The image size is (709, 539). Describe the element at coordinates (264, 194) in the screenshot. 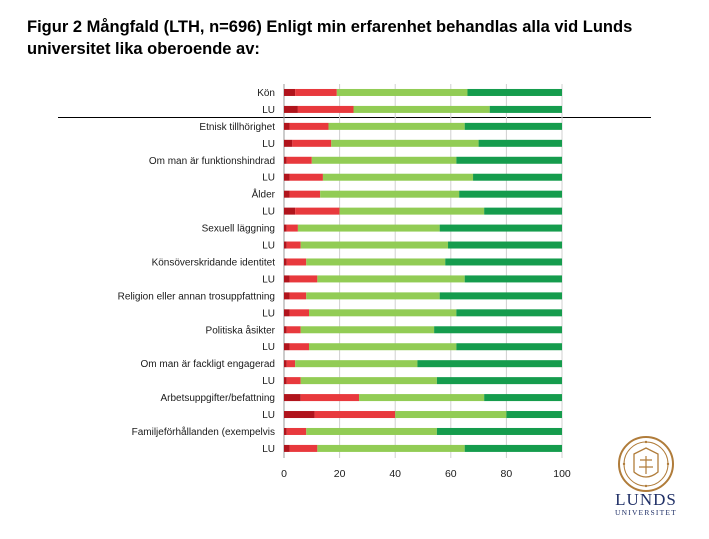

I see `category-label: Ålder` at that location.